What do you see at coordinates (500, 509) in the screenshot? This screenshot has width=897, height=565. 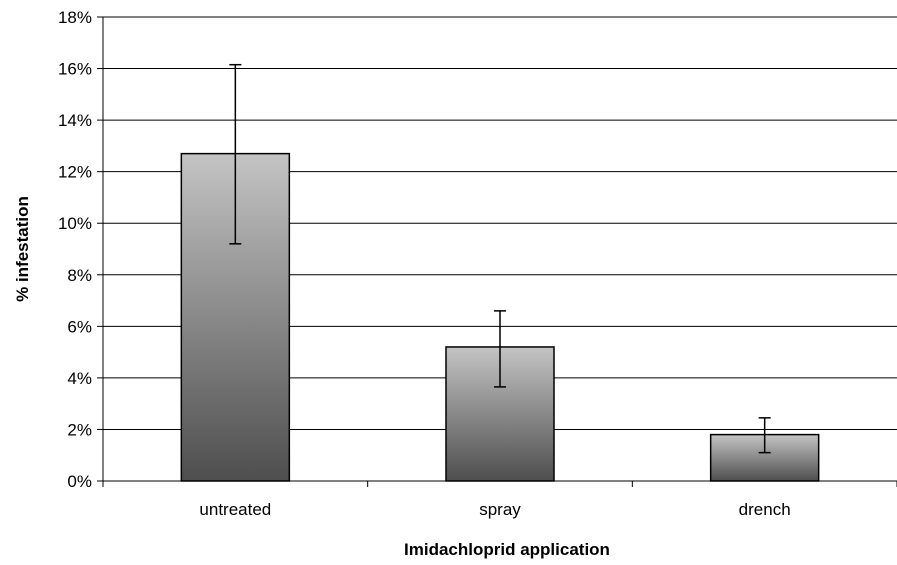 I see `x-tick-label: spray` at bounding box center [500, 509].